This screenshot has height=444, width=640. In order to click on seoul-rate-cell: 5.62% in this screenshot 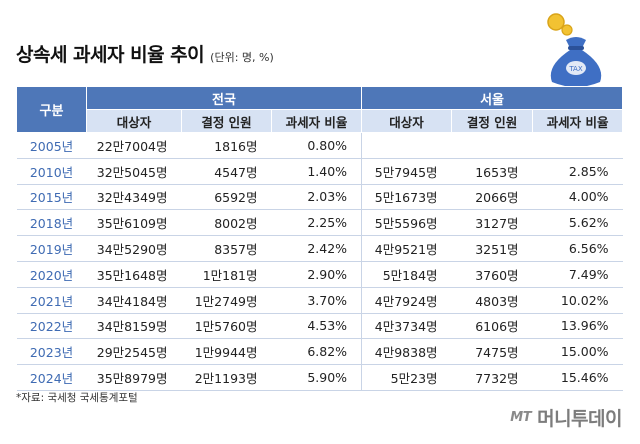, I will do `click(577, 223)`.